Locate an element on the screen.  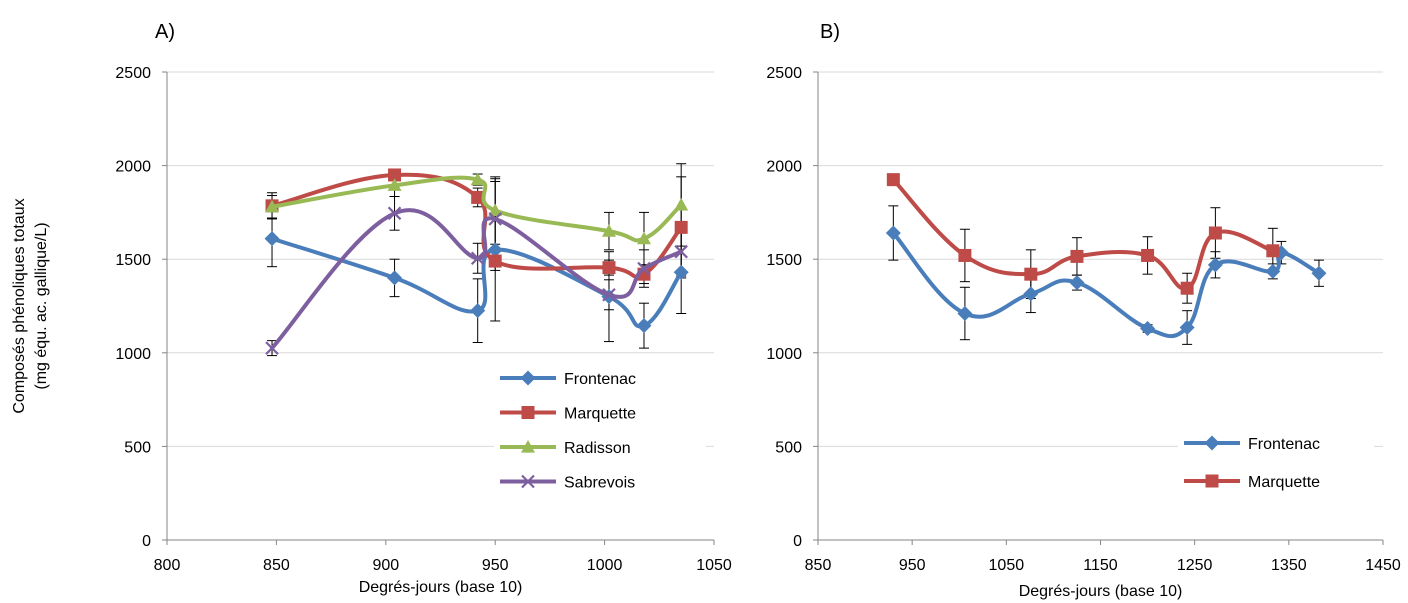
x-tick-label: 1150 is located at coordinates (1100, 565).